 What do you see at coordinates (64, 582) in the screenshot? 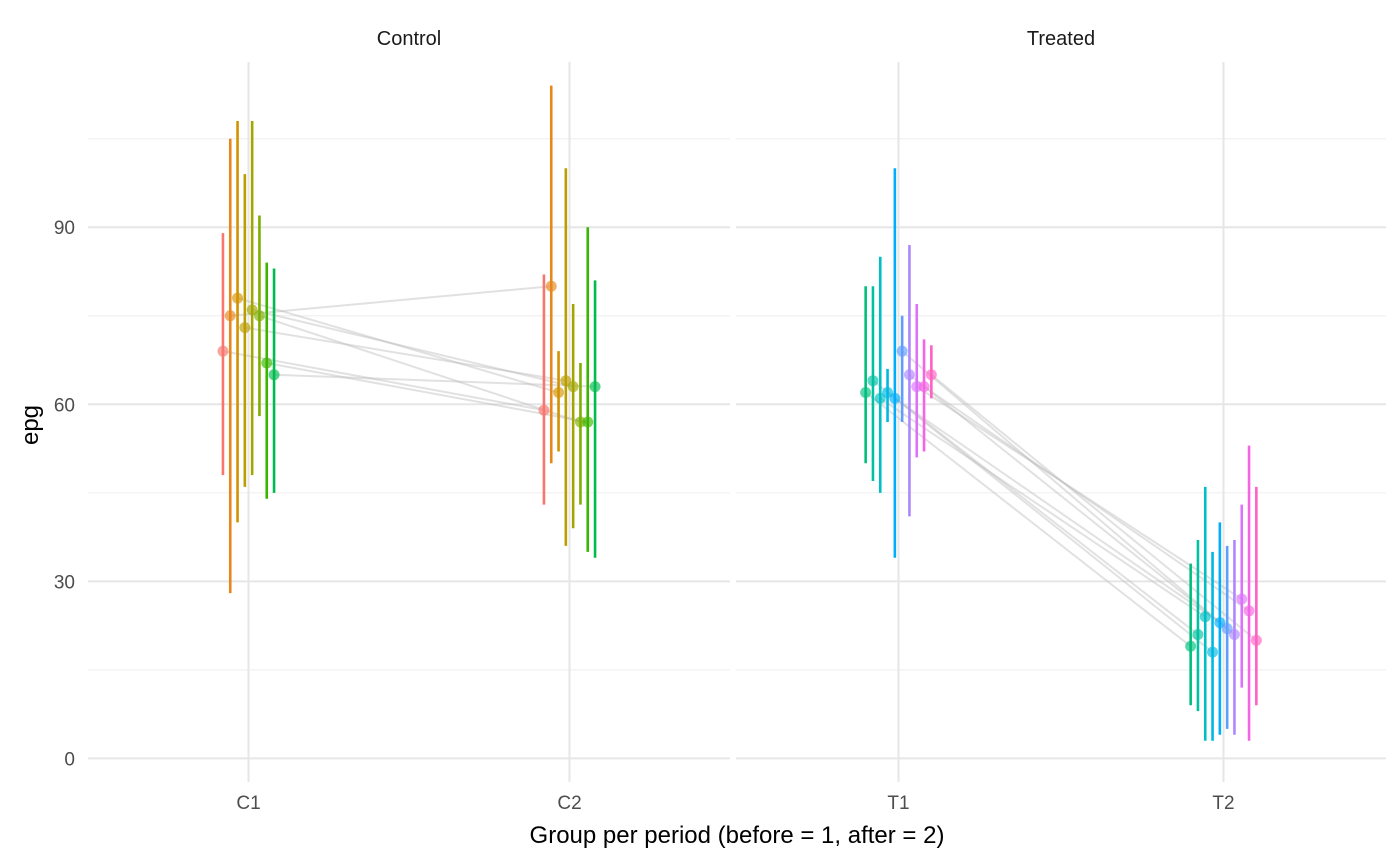
I see `y-tick-label: 30` at bounding box center [64, 582].